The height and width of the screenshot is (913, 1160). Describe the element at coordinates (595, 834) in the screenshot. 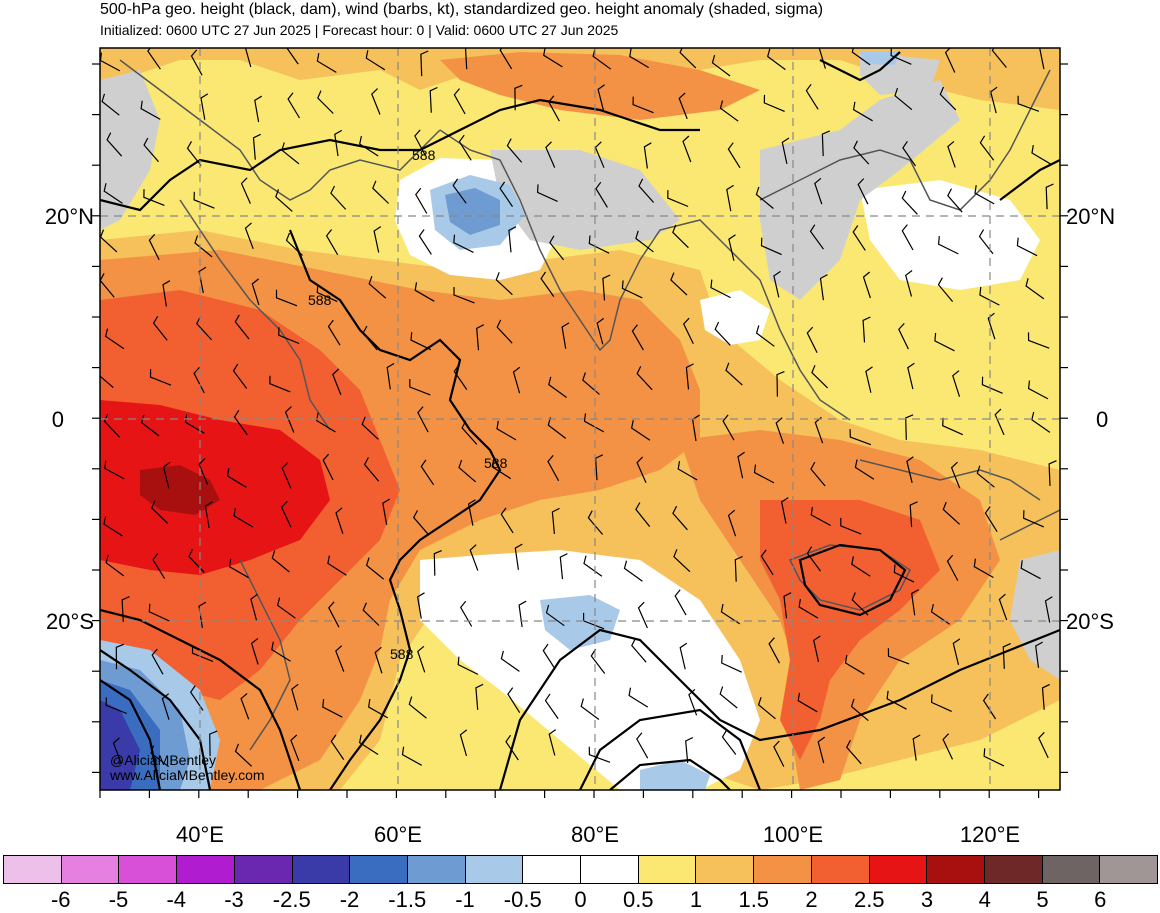

I see `lon-label: 80°E` at that location.